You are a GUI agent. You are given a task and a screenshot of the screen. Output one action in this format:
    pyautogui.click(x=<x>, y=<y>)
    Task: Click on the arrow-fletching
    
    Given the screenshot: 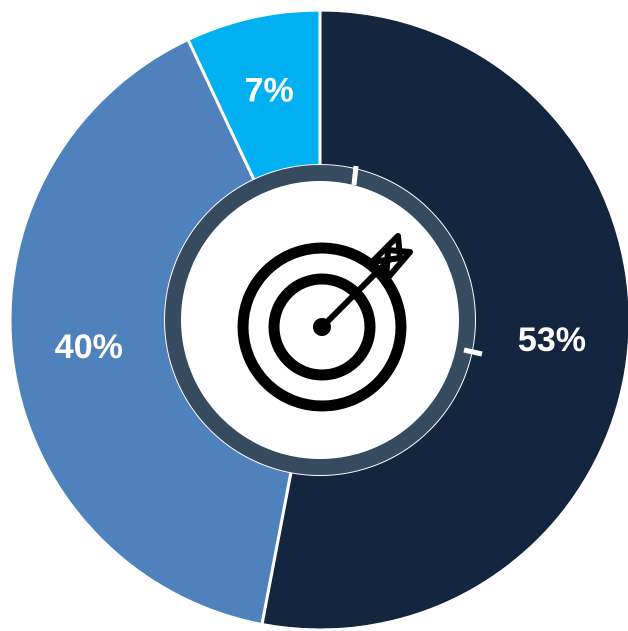 What is the action you would take?
    pyautogui.click(x=391, y=258)
    